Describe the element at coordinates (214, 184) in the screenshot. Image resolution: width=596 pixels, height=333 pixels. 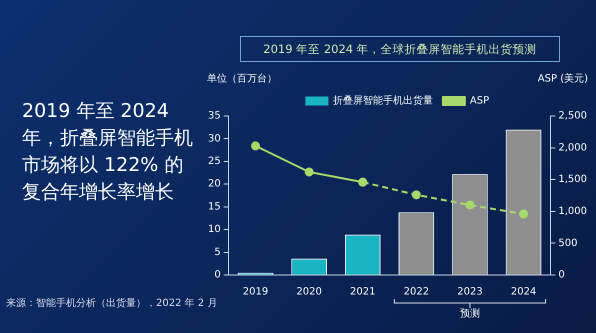
I see `y-tick-label: 20` at that location.